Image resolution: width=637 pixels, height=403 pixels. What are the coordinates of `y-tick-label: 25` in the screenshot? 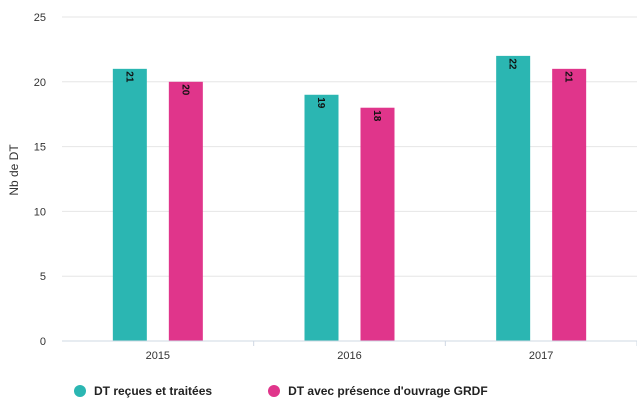 It's located at (40, 18).